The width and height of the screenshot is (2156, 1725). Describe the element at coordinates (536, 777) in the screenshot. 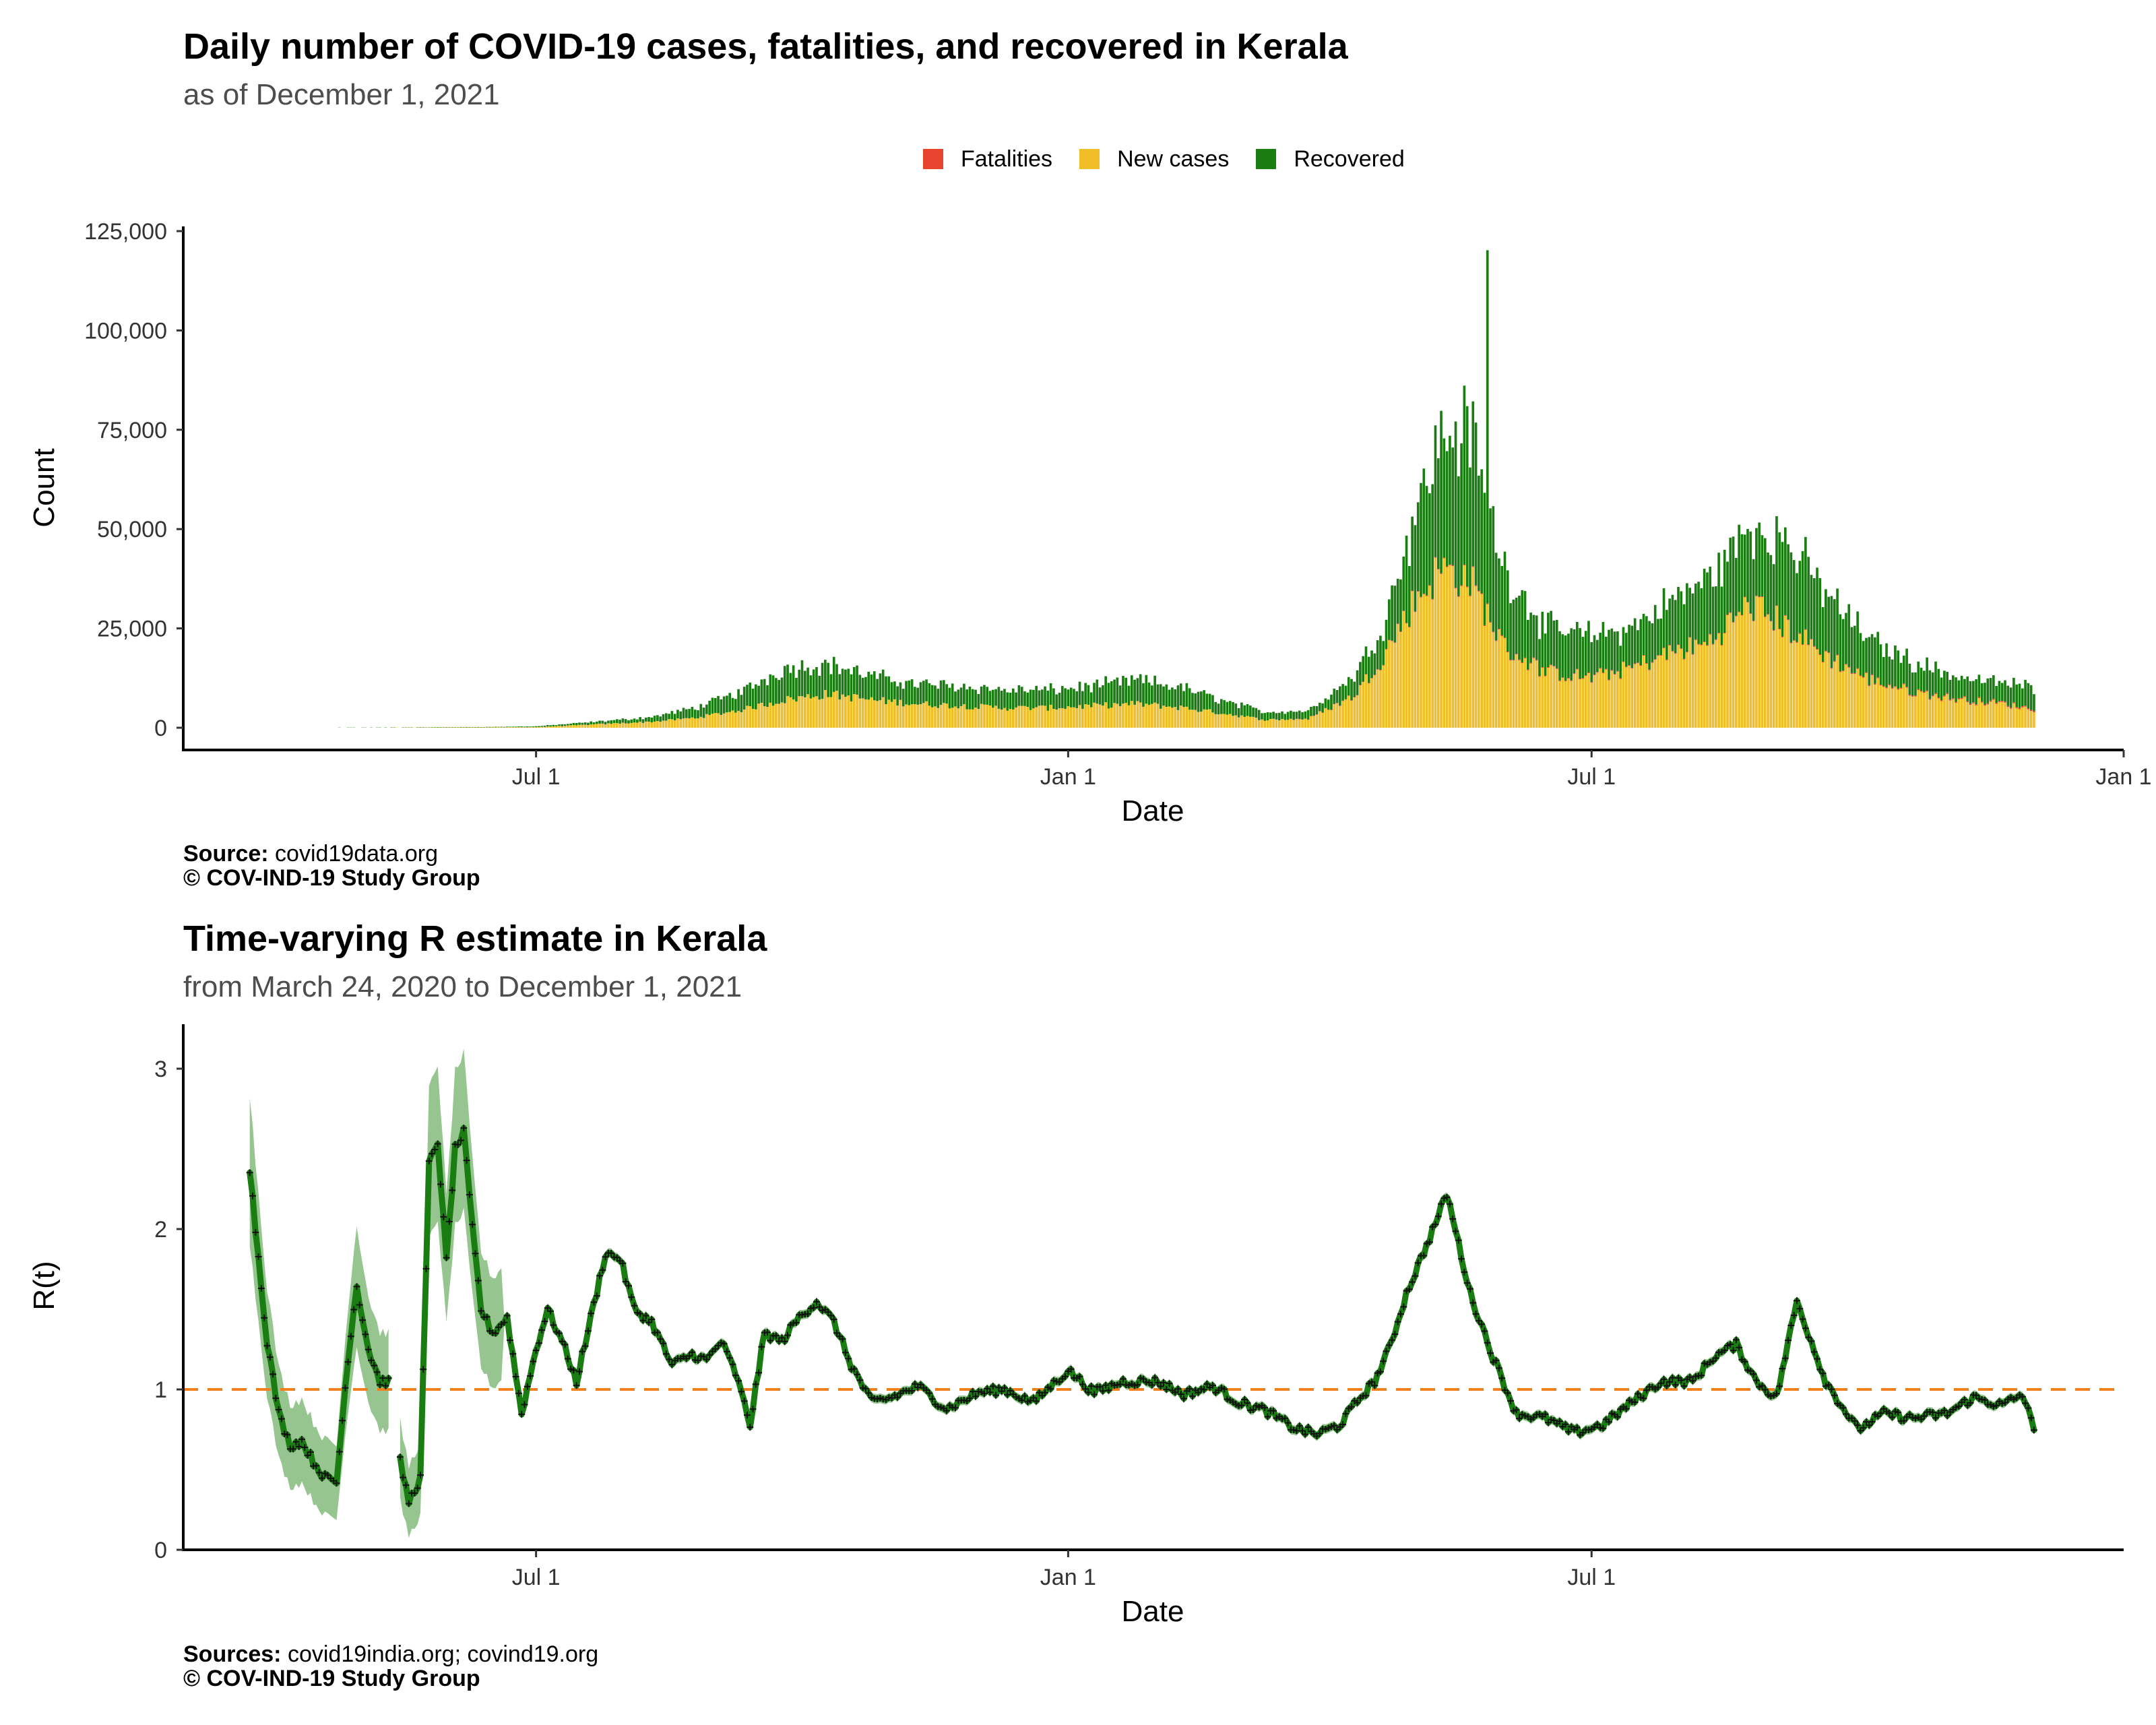

I see `chart1-x-tick-label: Jul 1` at that location.